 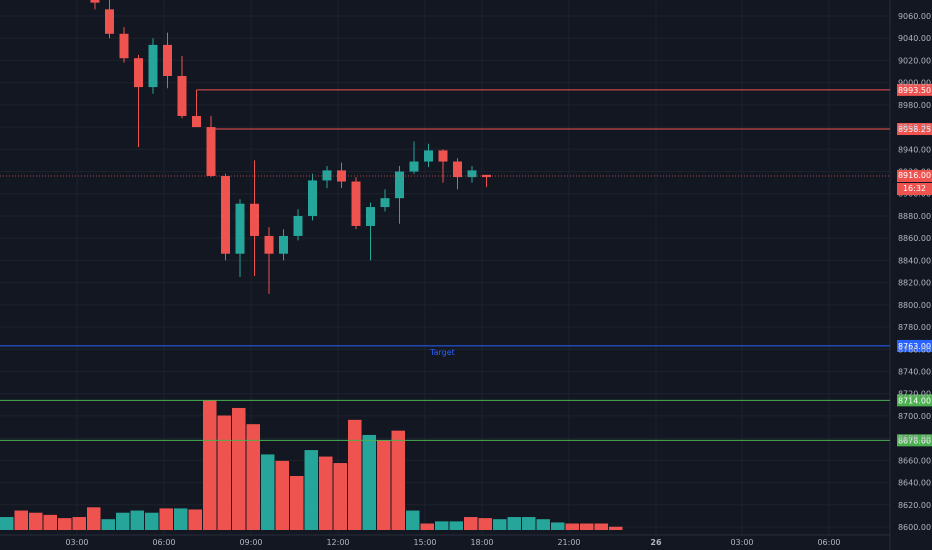 What do you see at coordinates (914, 175) in the screenshot?
I see `last-price-tag: 8916.00` at bounding box center [914, 175].